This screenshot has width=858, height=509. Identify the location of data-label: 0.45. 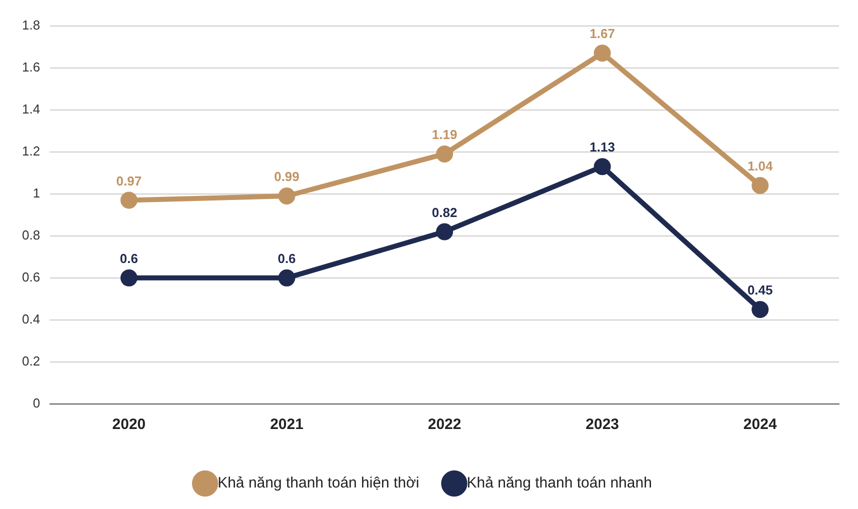
(760, 290).